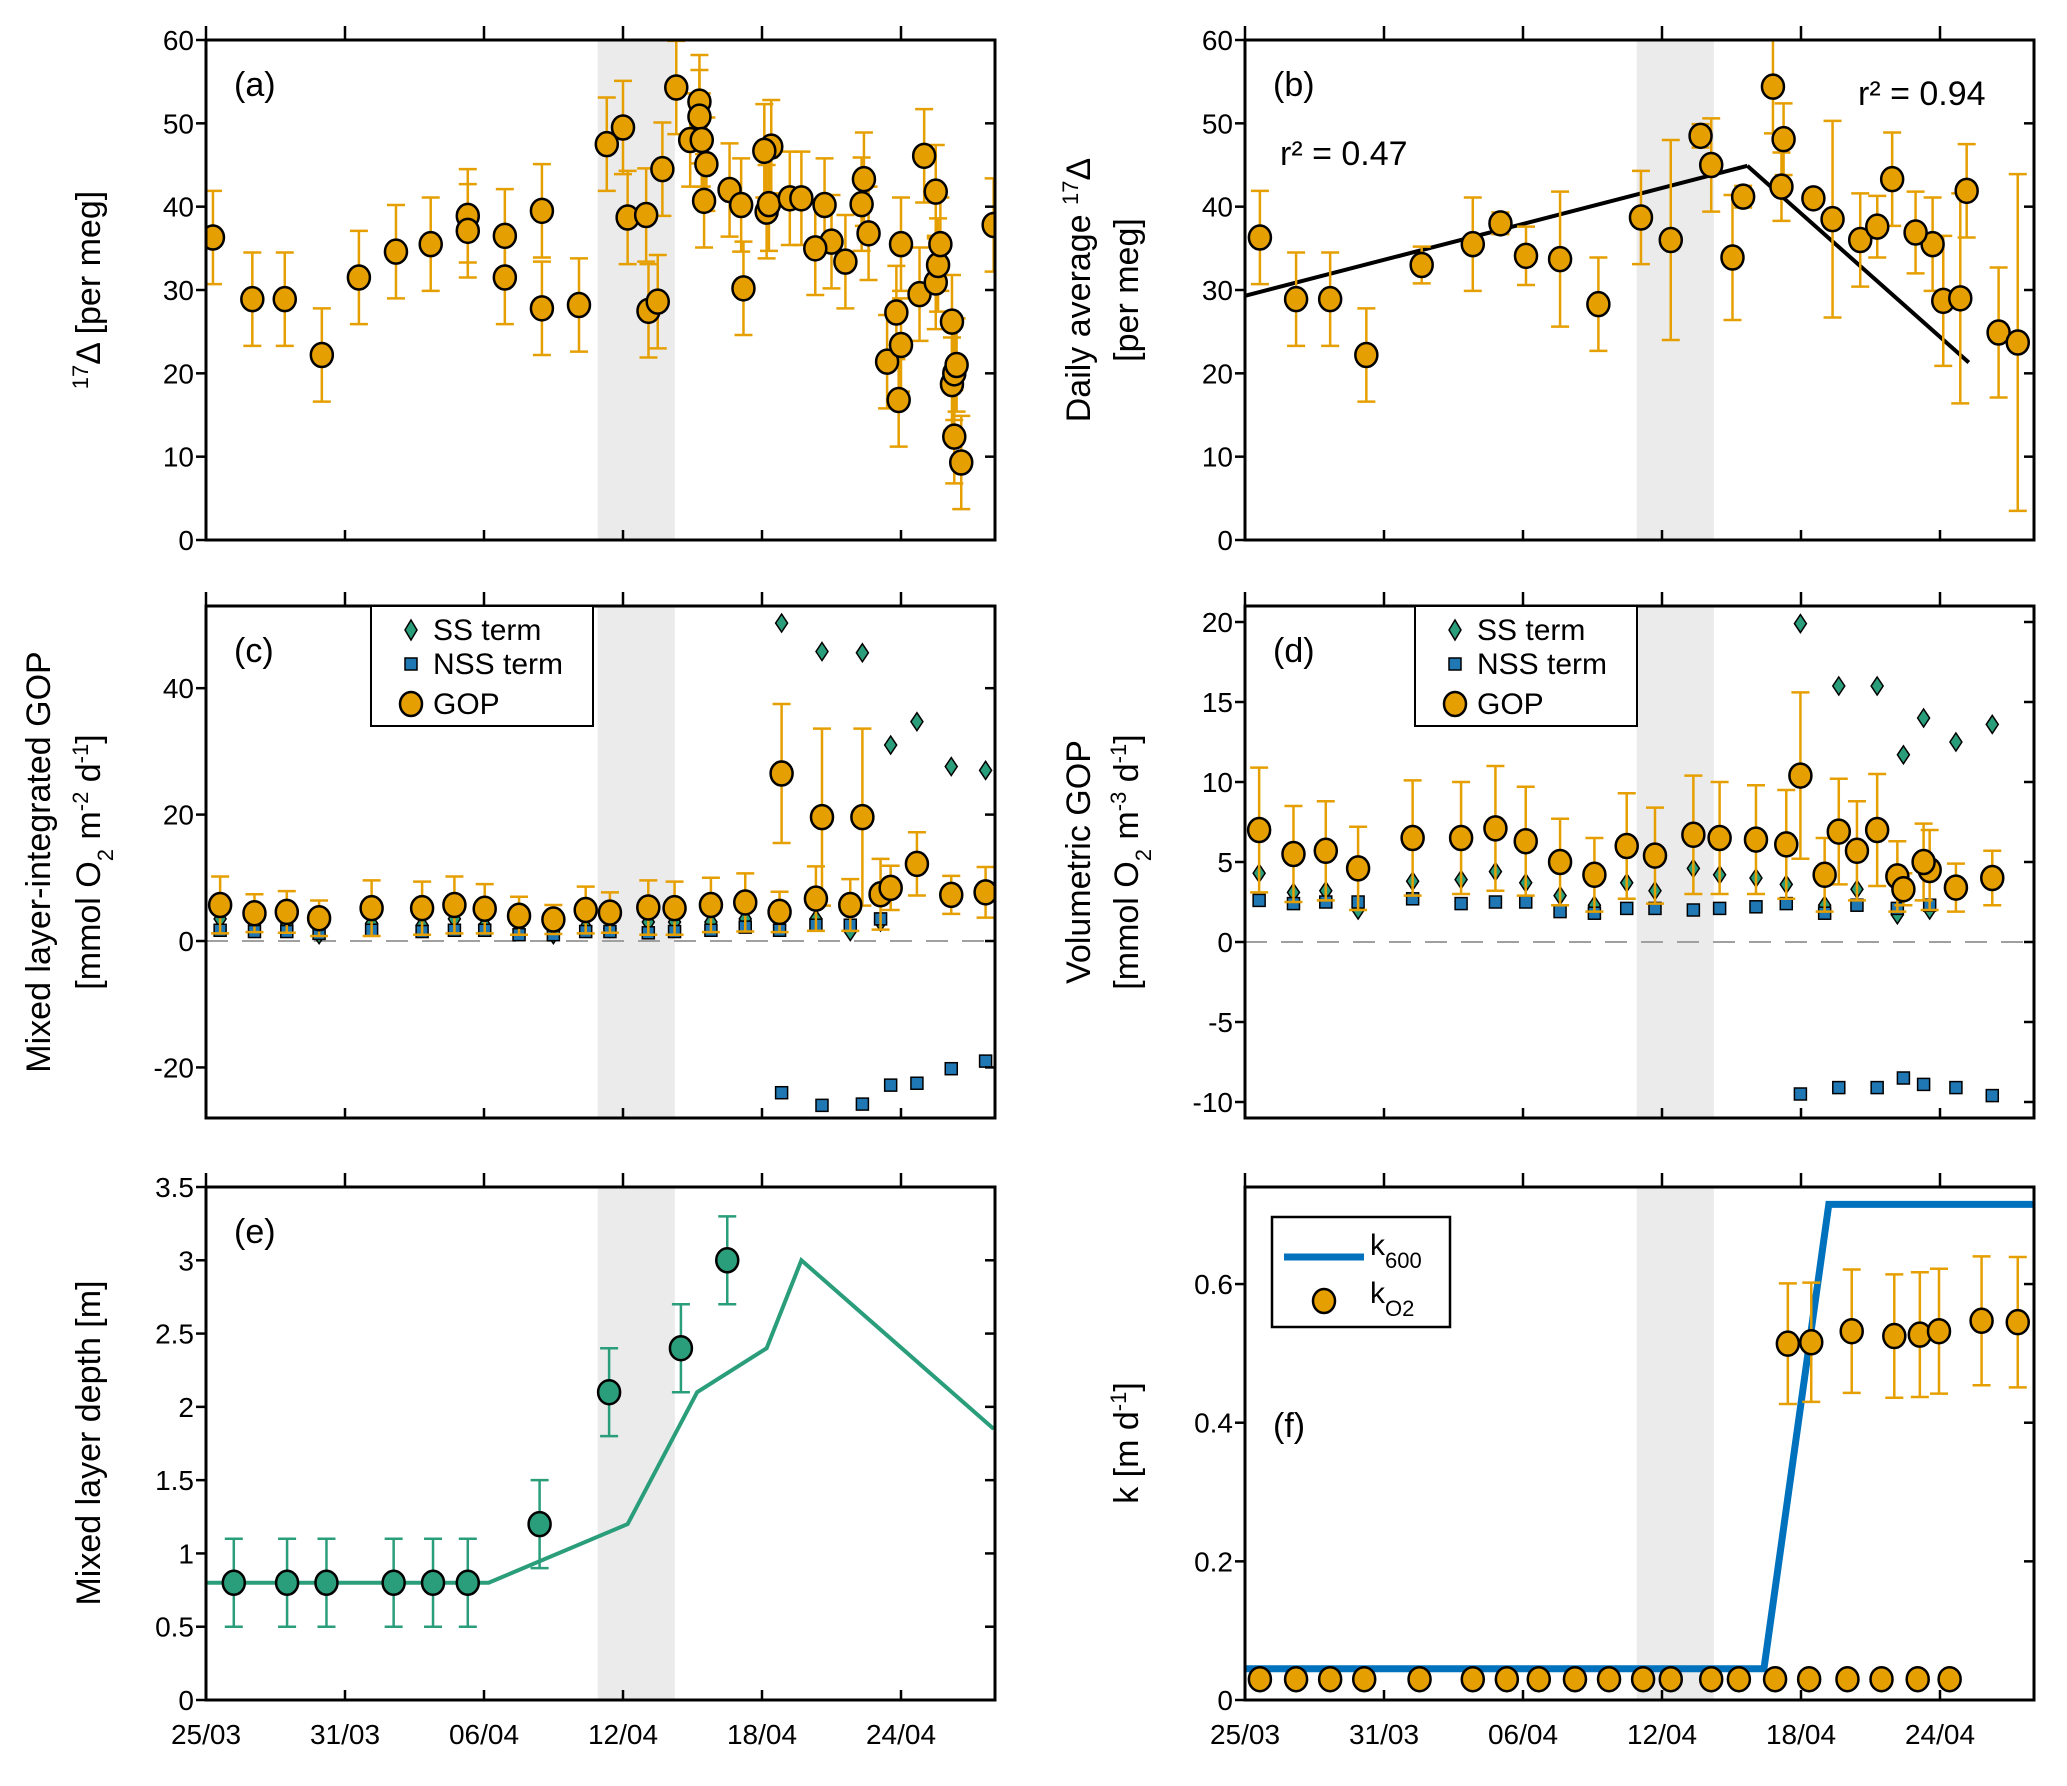  I want to click on mld-line, so click(600, 1420).